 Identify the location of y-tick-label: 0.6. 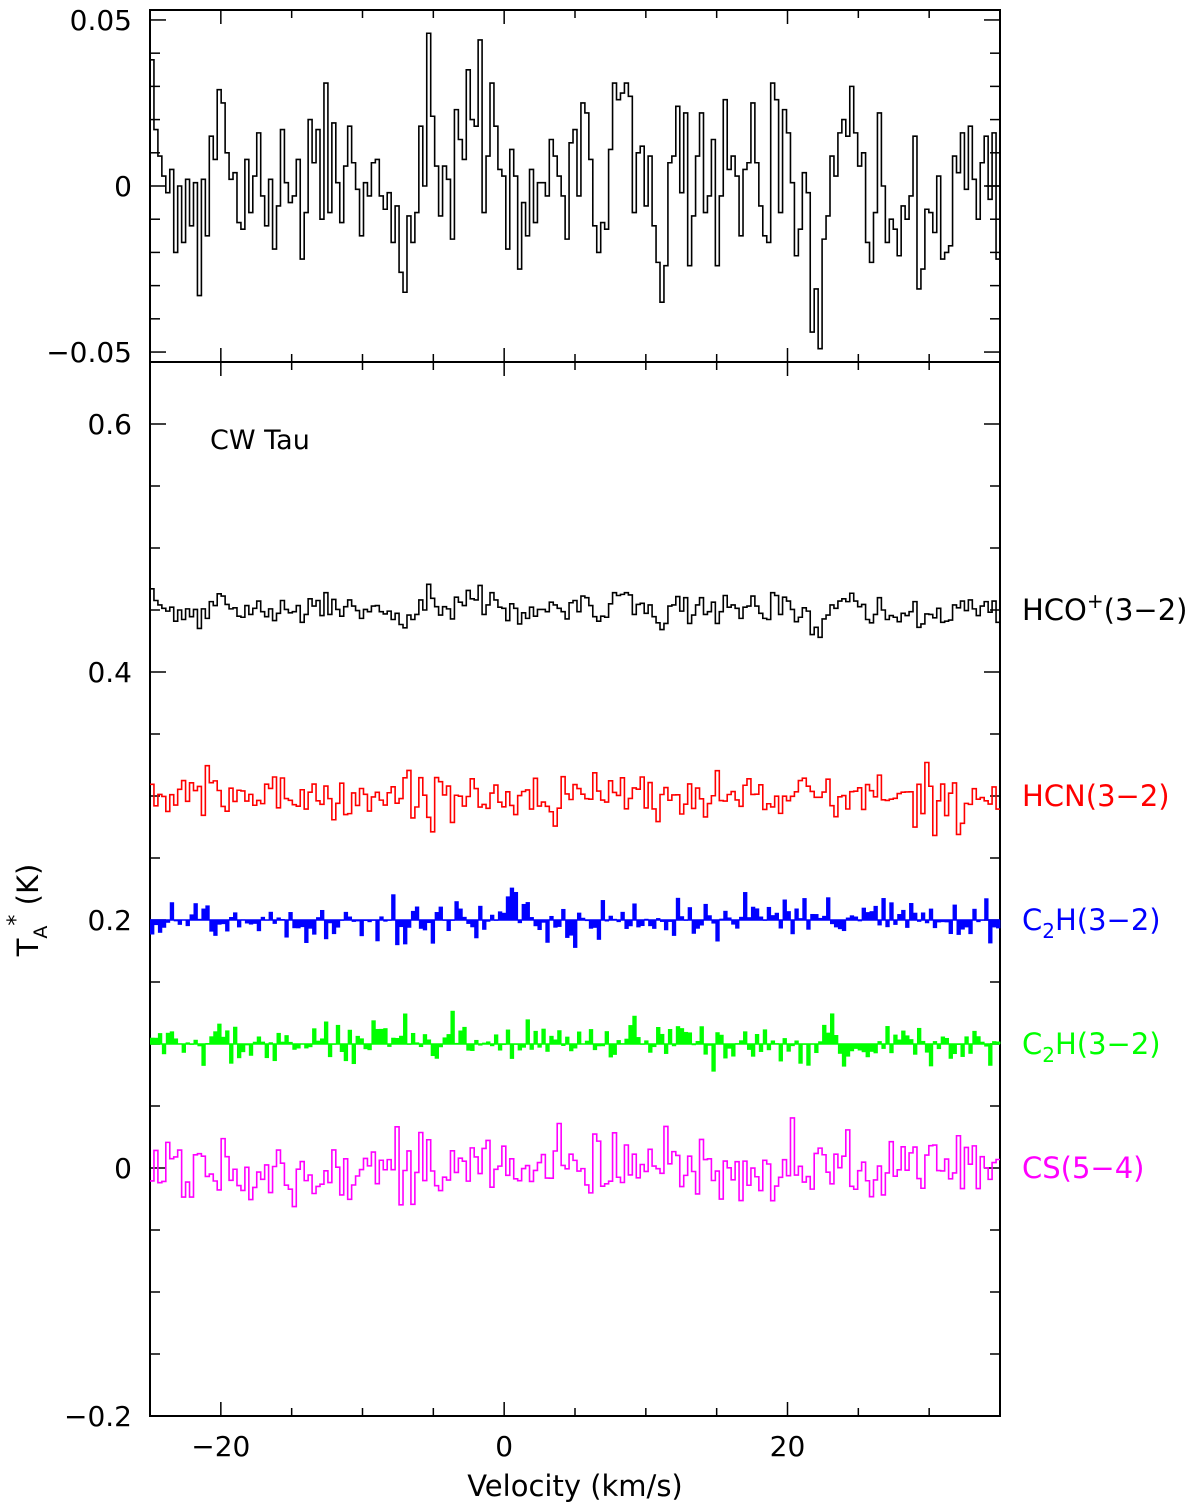
(109, 424).